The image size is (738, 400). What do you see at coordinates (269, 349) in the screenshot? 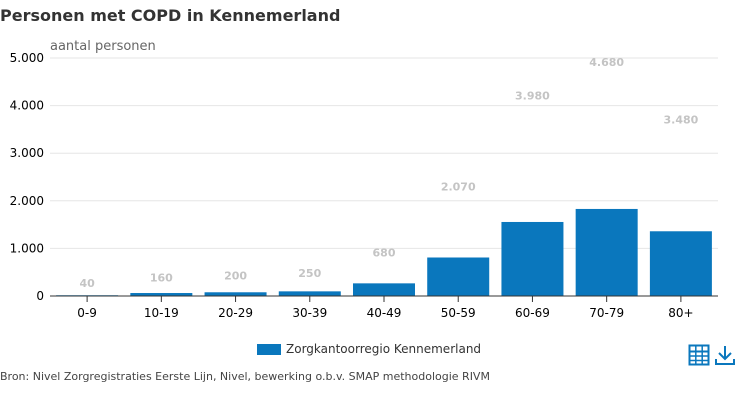
I see `legend-swatch` at bounding box center [269, 349].